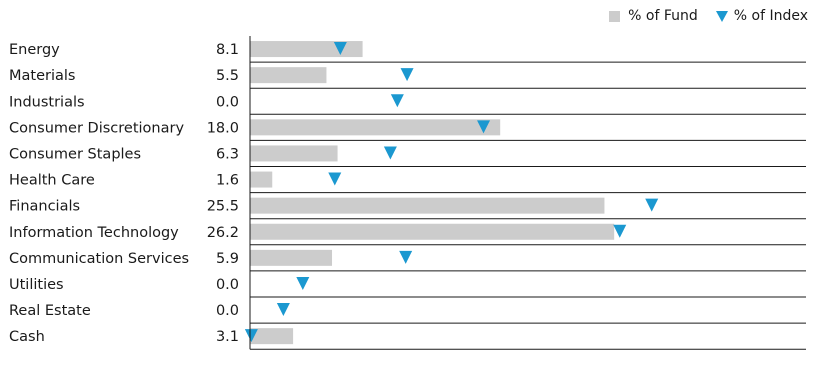 Image resolution: width=814 pixels, height=368 pixels. I want to click on fund-value-label: 5.5, so click(227, 76).